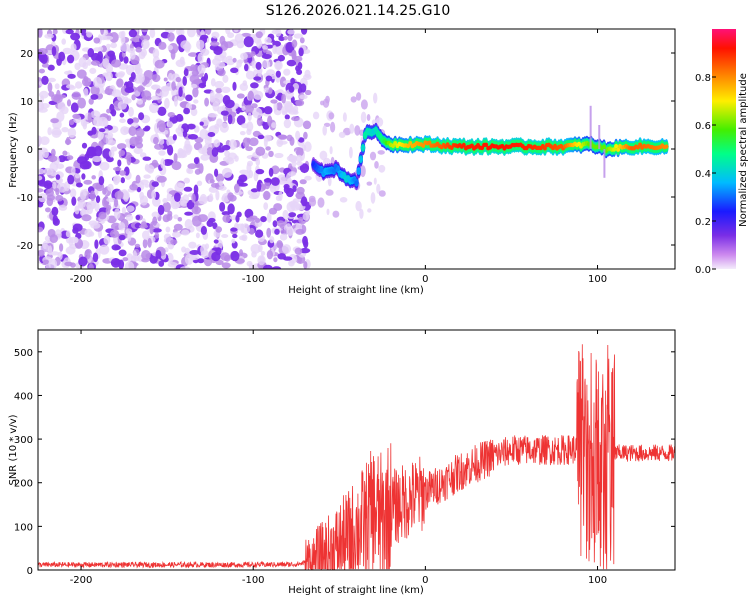 The image size is (750, 600). What do you see at coordinates (356, 590) in the screenshot?
I see `snr-x-label: Height of straight line (km)` at bounding box center [356, 590].